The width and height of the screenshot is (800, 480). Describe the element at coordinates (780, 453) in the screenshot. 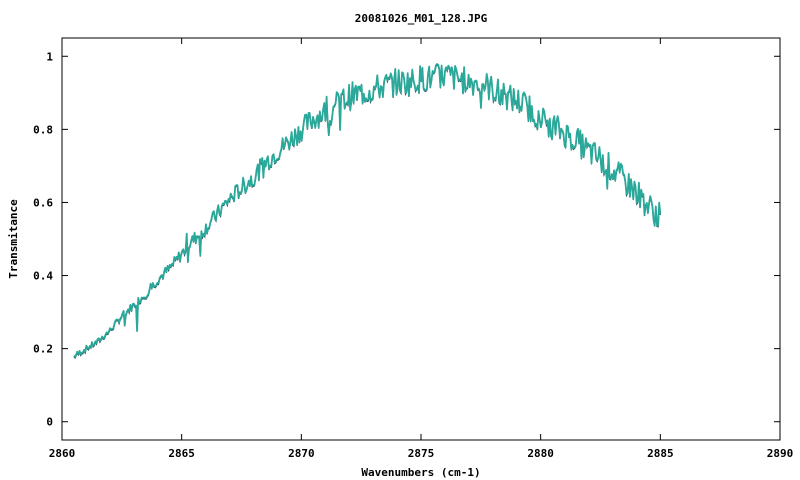

I see `x-tick-label: 2890` at that location.